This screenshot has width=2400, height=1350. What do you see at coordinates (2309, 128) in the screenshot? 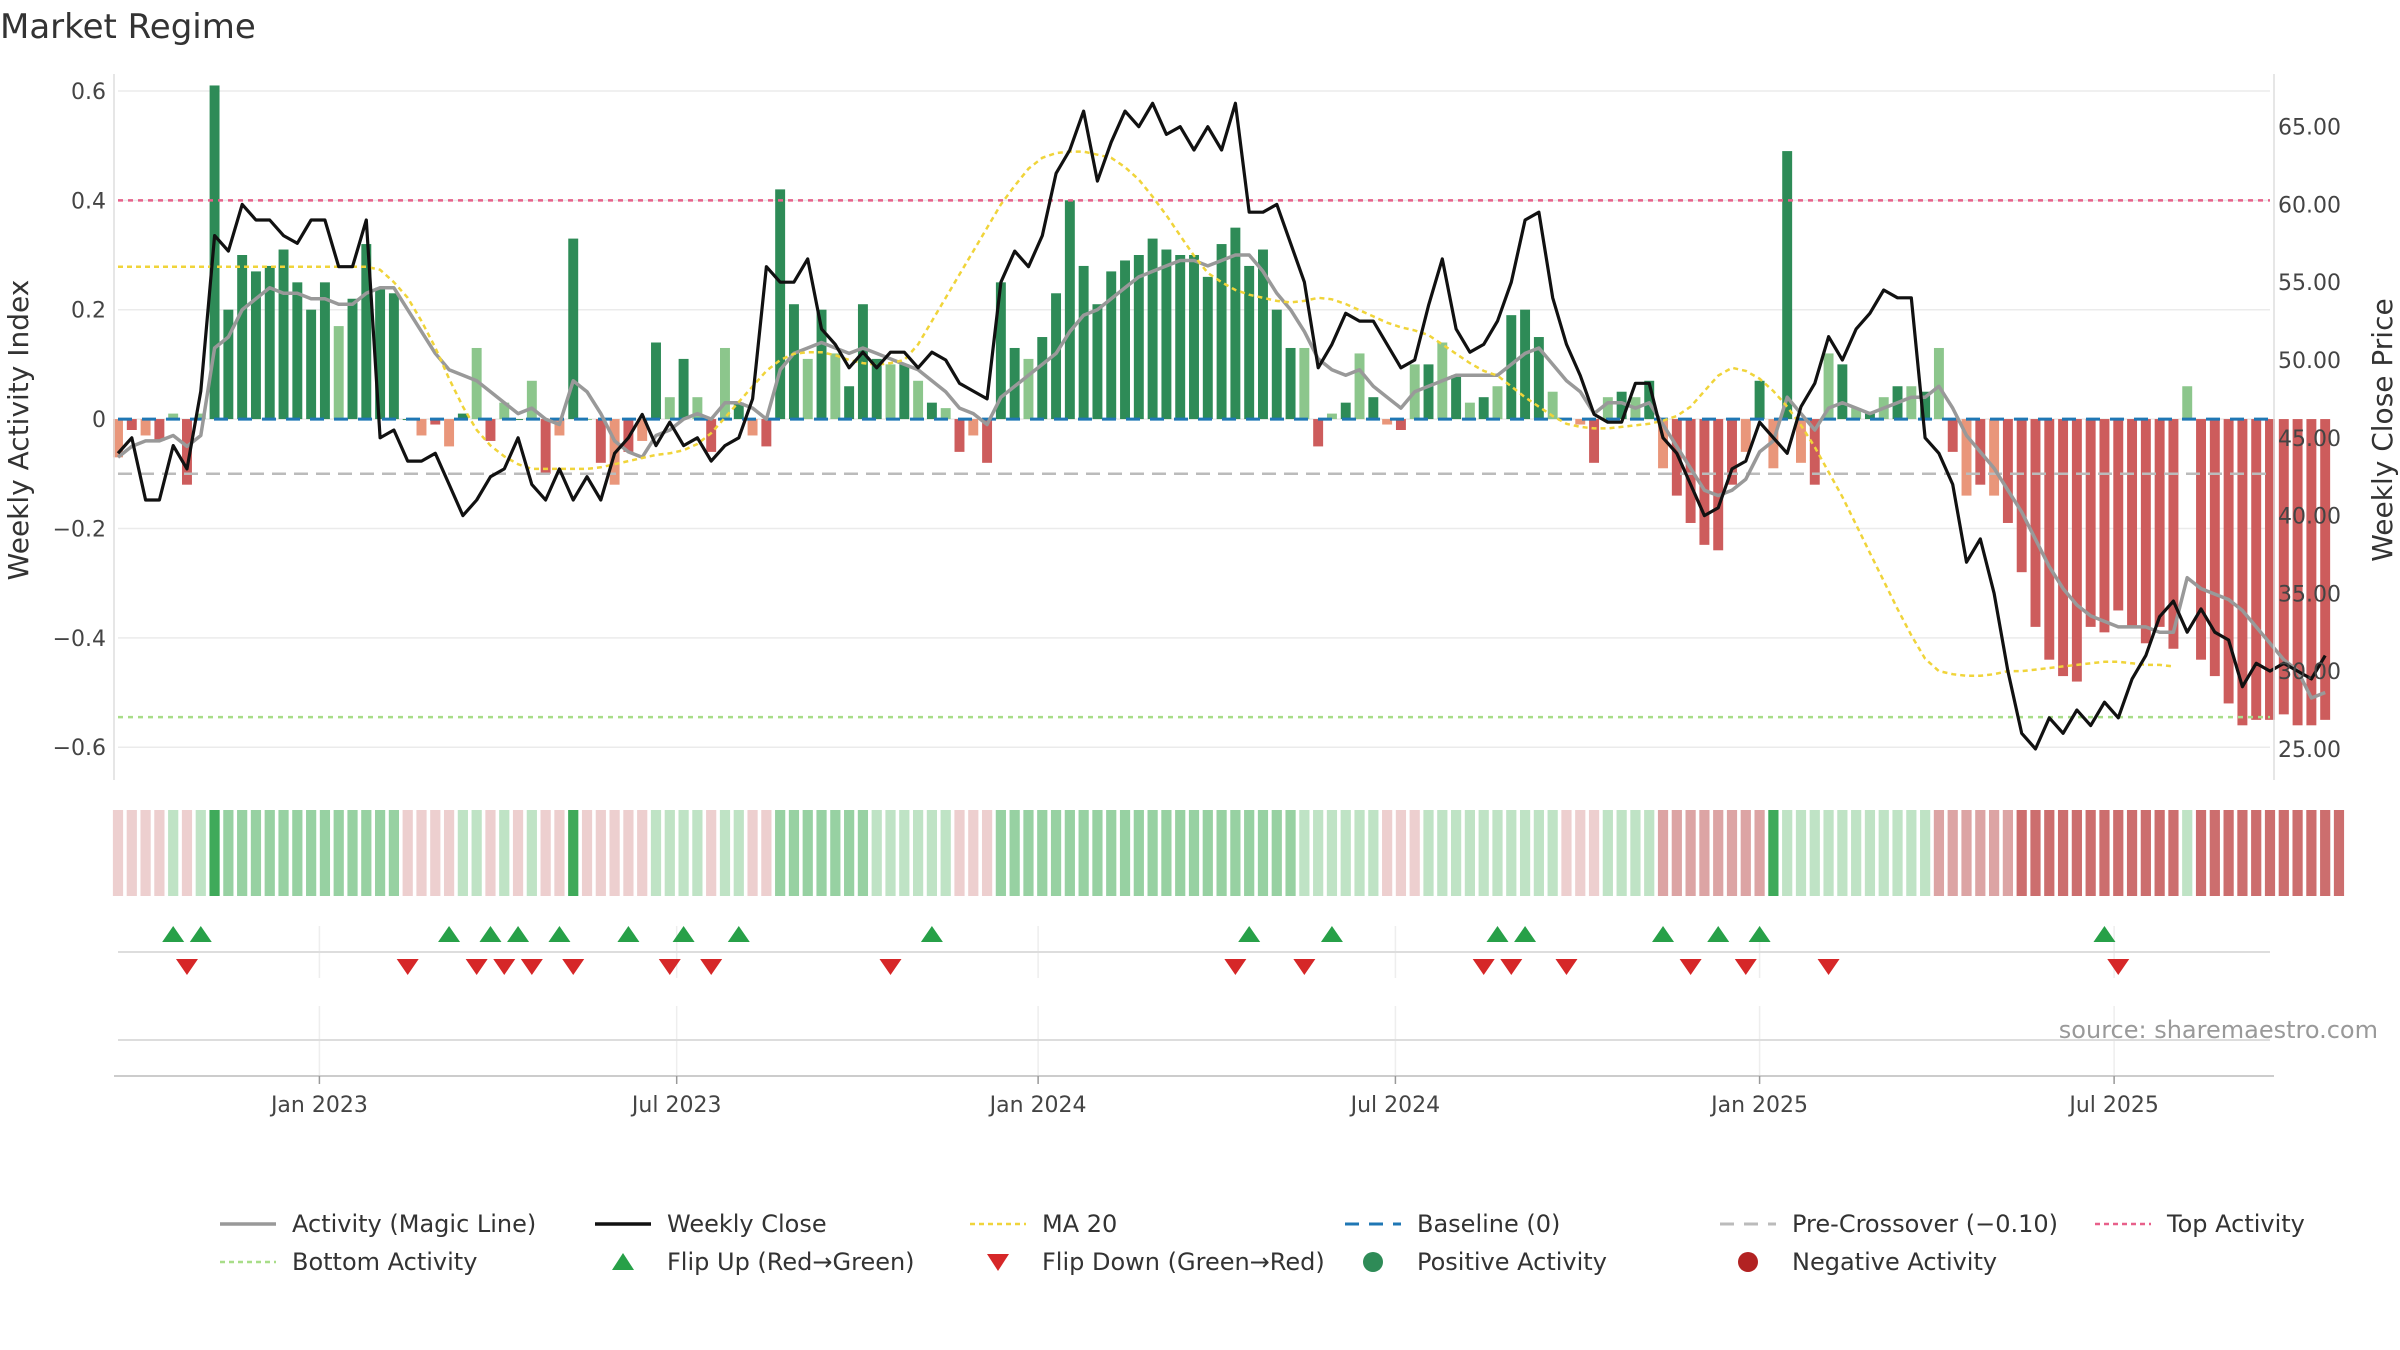
I see `y-tick-right: 65.00` at bounding box center [2309, 128].